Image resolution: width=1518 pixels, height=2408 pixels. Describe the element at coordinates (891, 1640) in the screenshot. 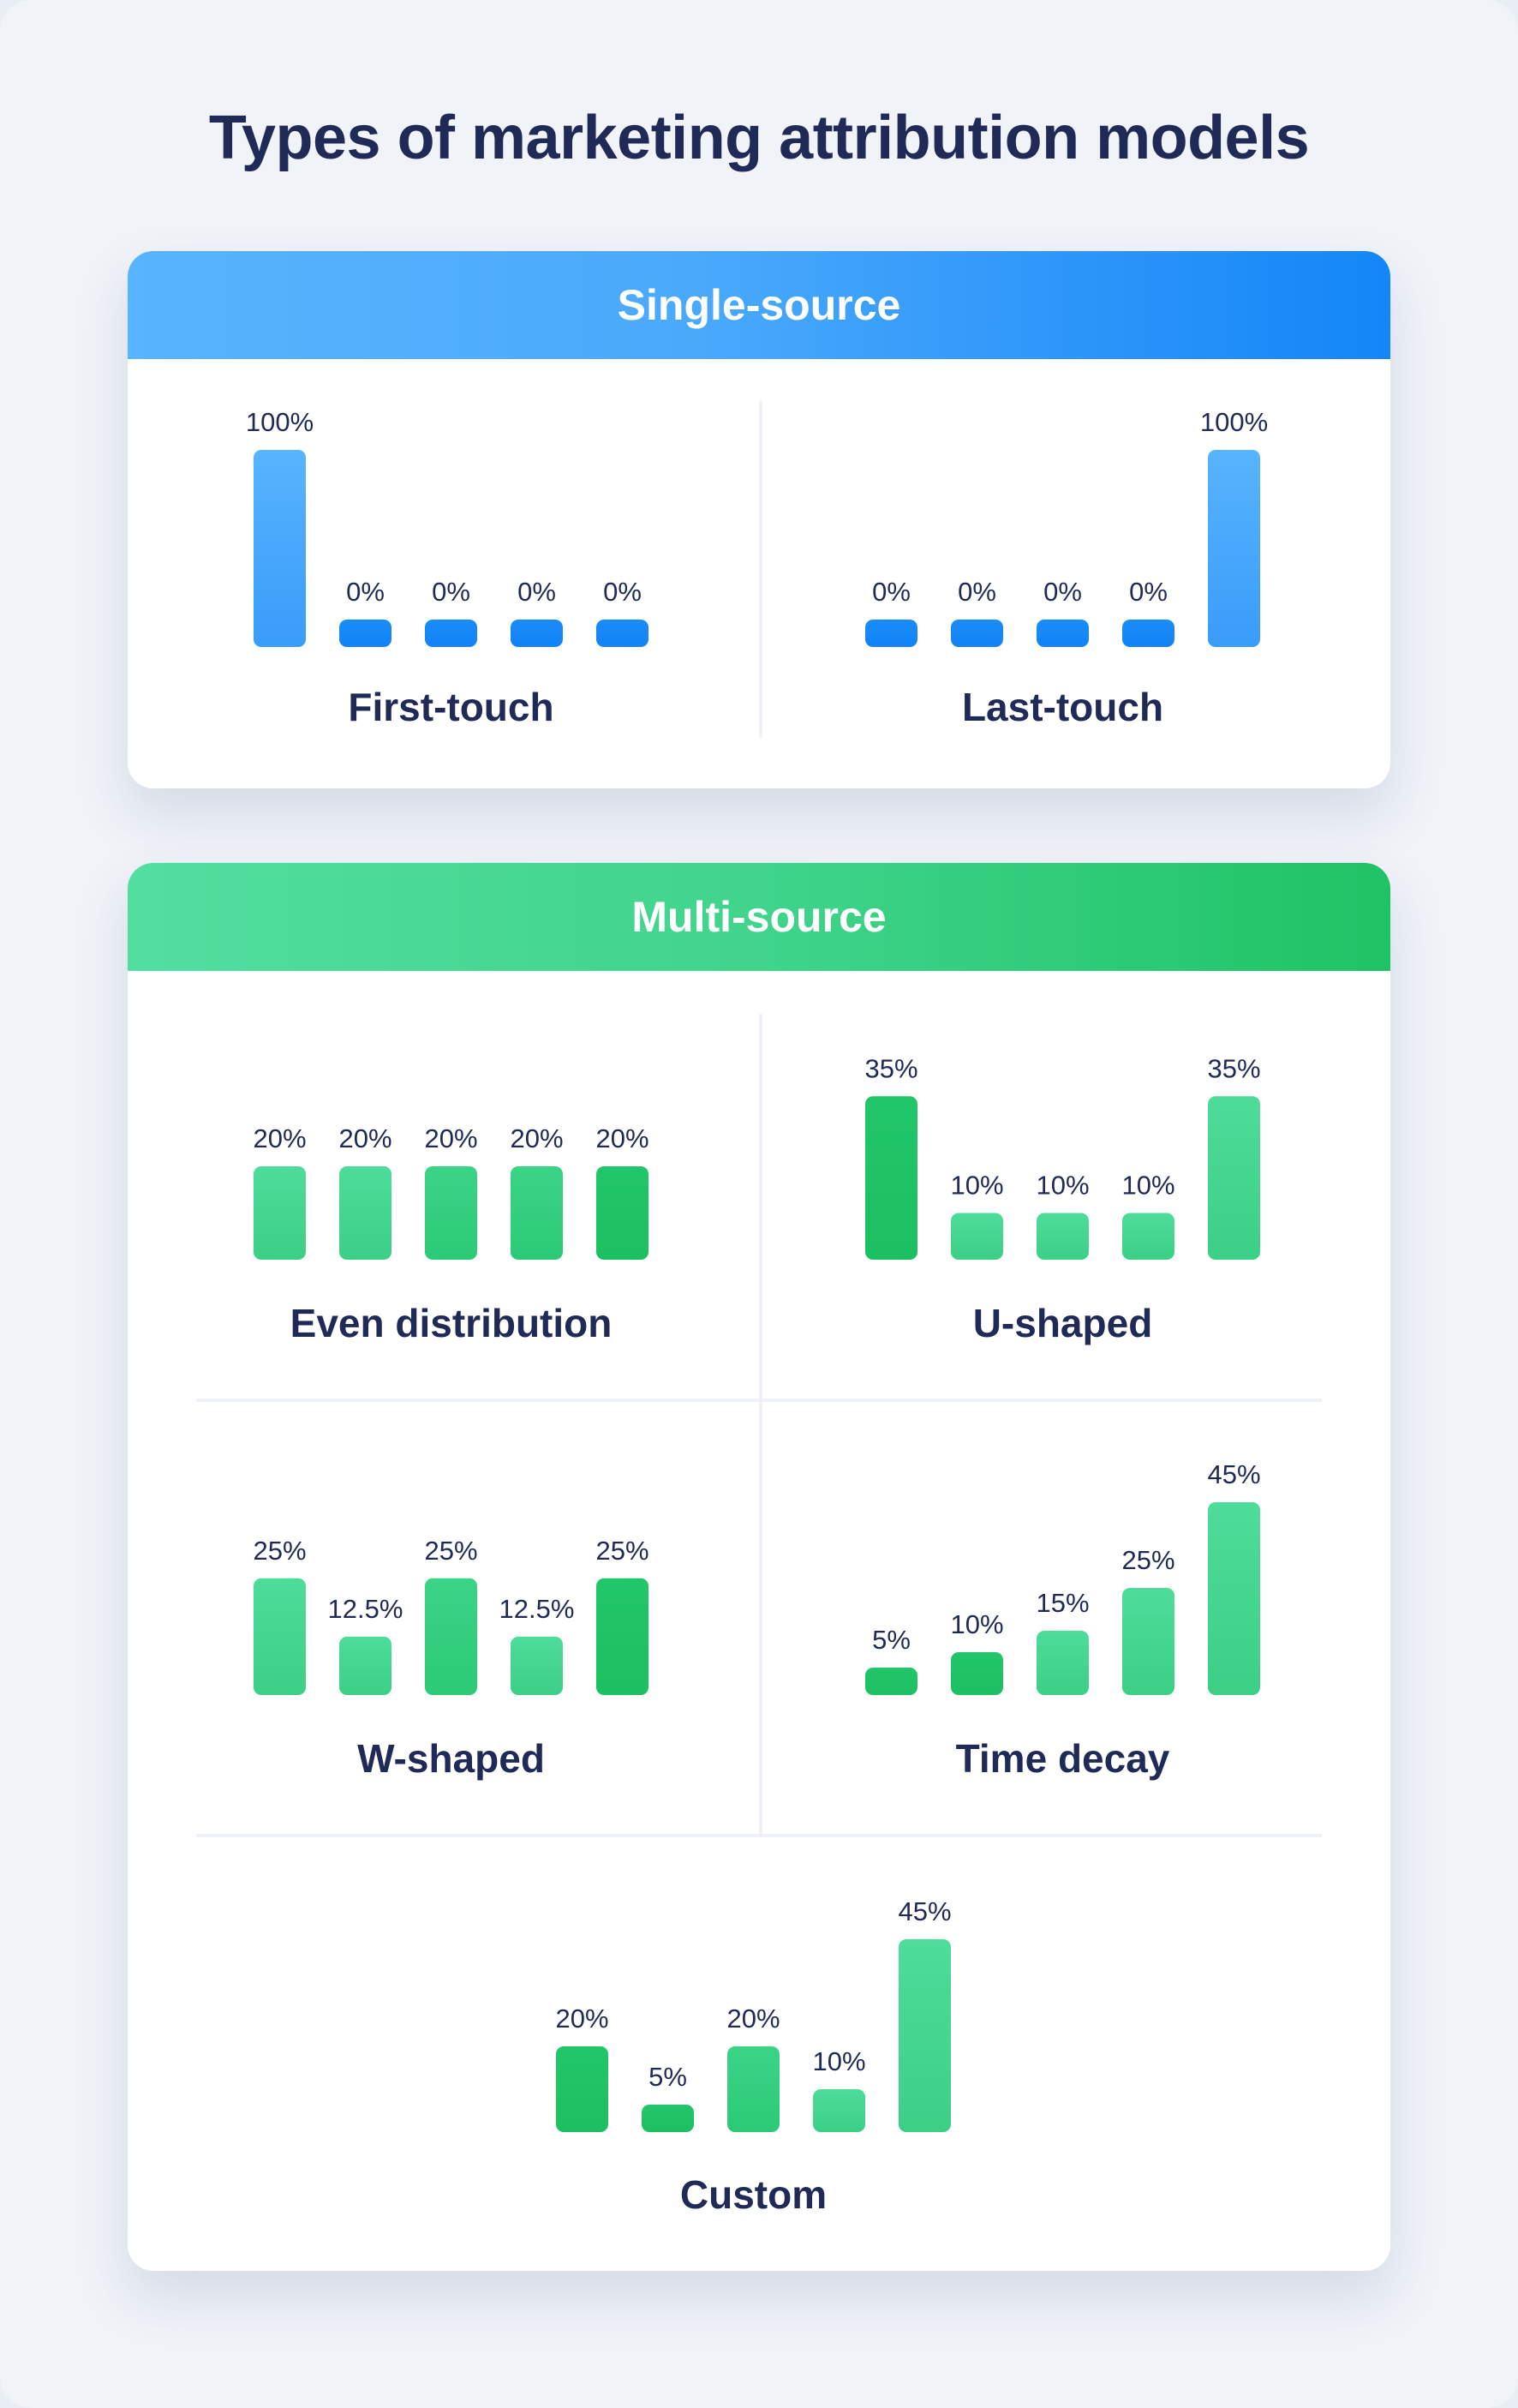

I see `time-decay-bar-label-1: 5%` at that location.